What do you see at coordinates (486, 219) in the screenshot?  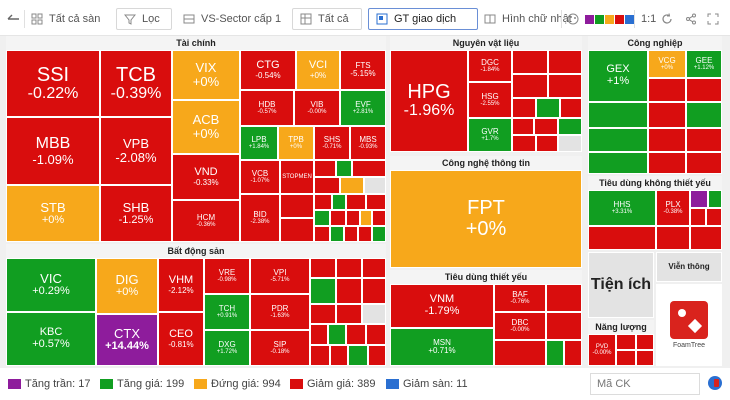 I see `tile-fpt: FPT +0%` at bounding box center [486, 219].